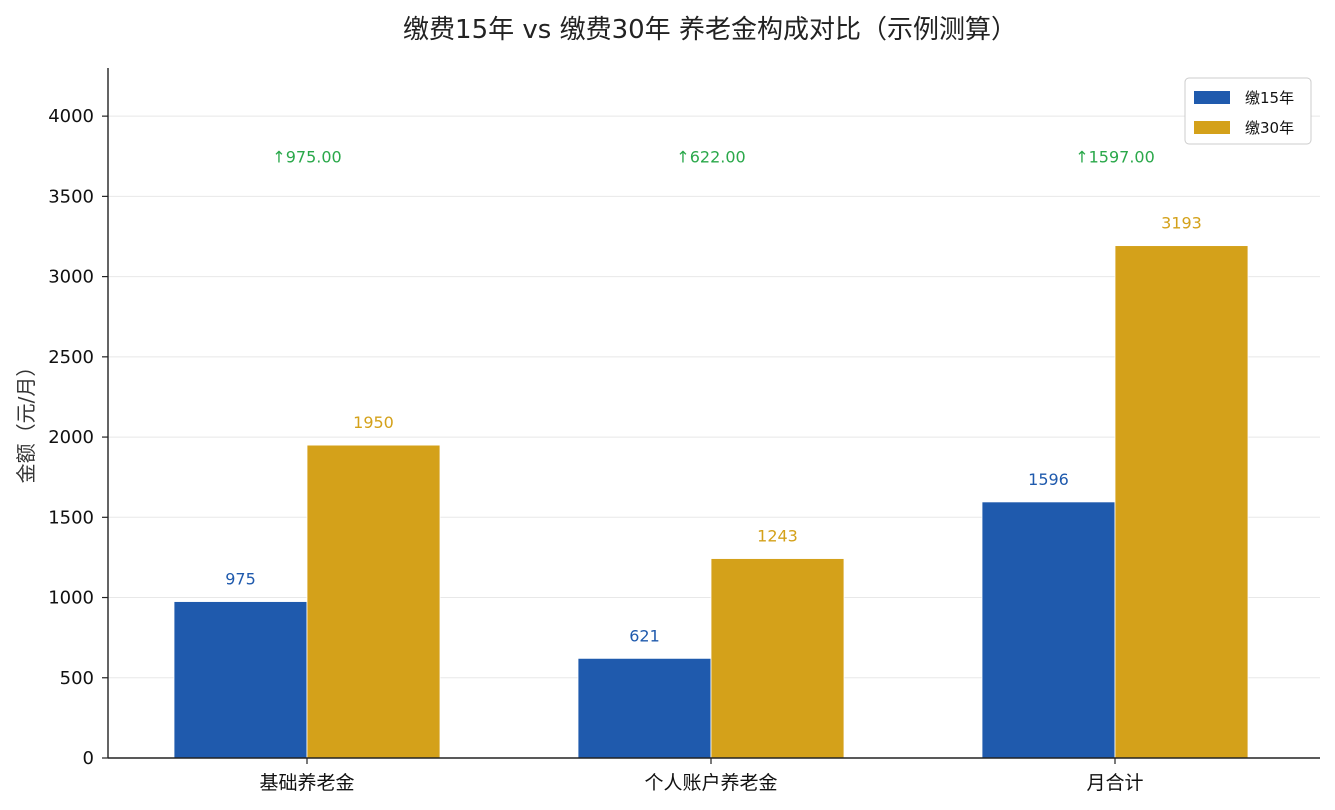 The image size is (1335, 810). I want to click on y-tick-label: 1000, so click(71, 598).